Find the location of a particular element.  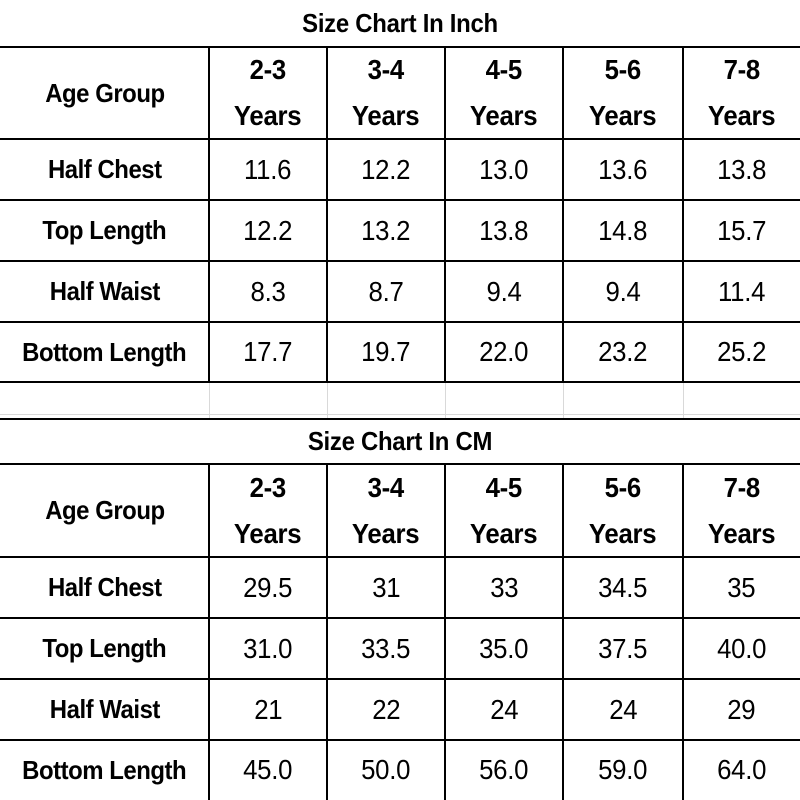

cm-cell-value: 59.0 is located at coordinates (623, 770).